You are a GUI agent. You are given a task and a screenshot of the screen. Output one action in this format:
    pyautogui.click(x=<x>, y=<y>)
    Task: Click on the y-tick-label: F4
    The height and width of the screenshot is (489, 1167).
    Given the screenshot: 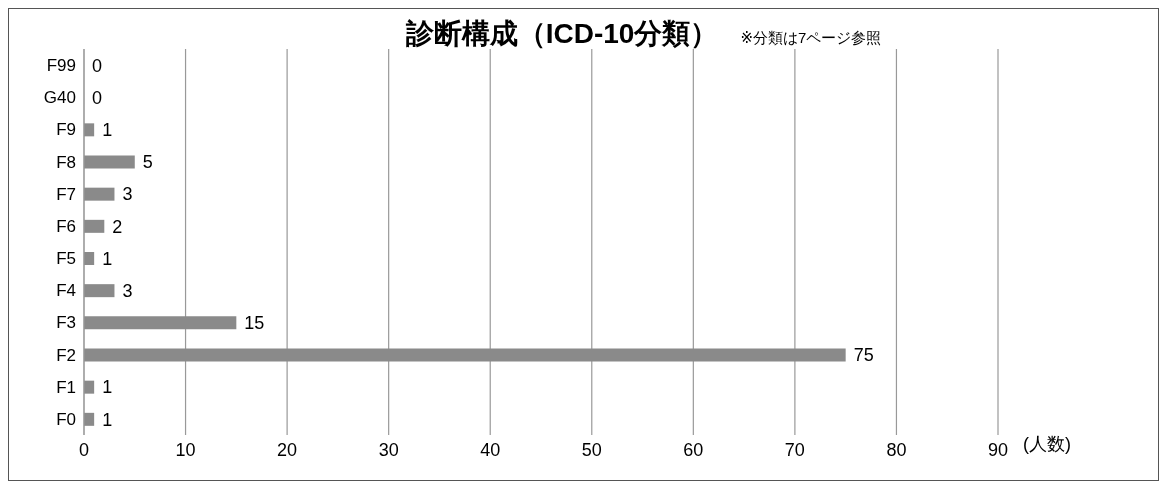 What is the action you would take?
    pyautogui.click(x=66, y=291)
    